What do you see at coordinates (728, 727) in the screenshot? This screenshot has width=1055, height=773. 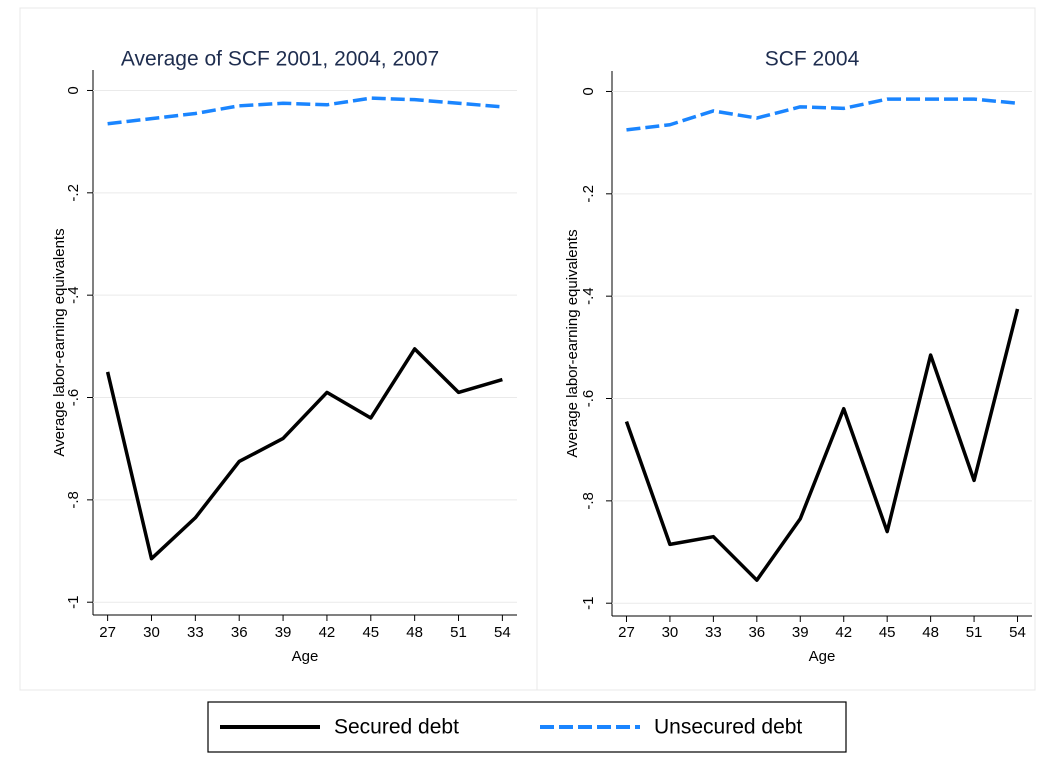 I see `legend-label: Unsecured debt` at bounding box center [728, 727].